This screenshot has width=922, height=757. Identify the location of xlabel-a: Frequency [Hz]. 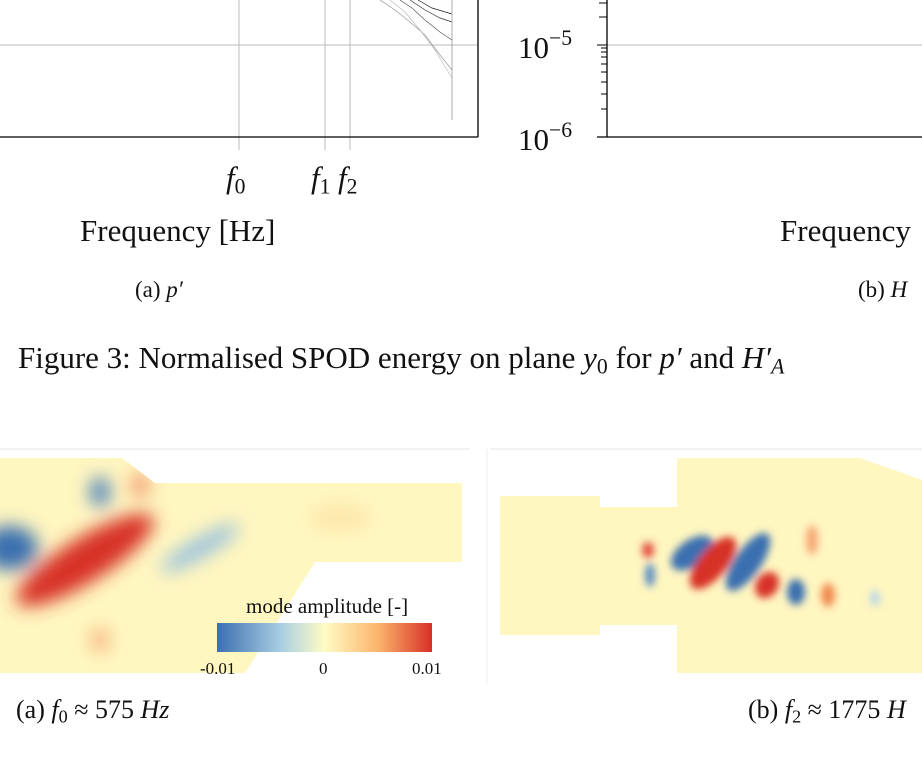
(178, 230).